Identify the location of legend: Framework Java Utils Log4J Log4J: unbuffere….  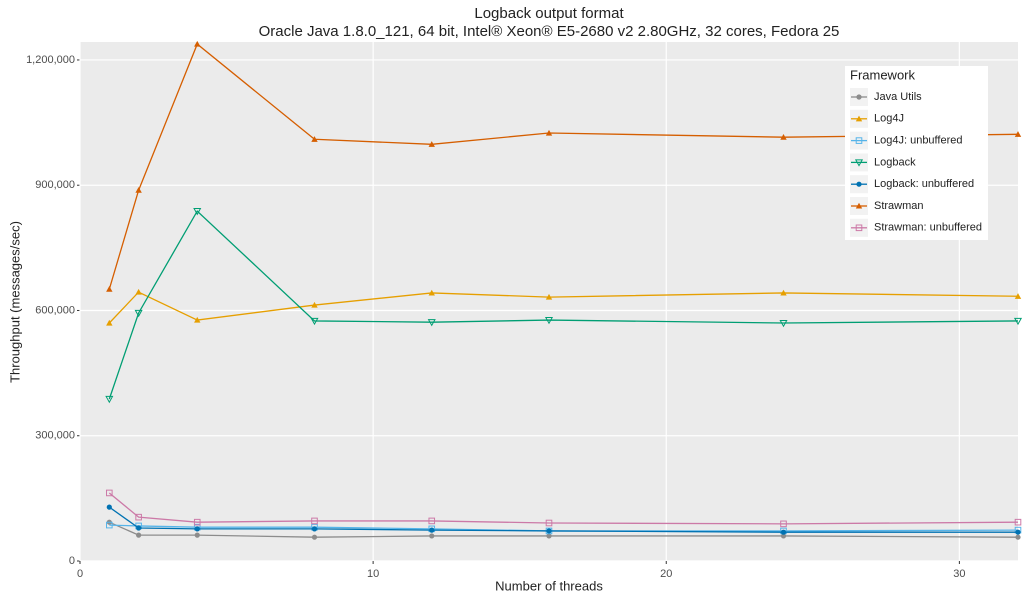
(916, 153).